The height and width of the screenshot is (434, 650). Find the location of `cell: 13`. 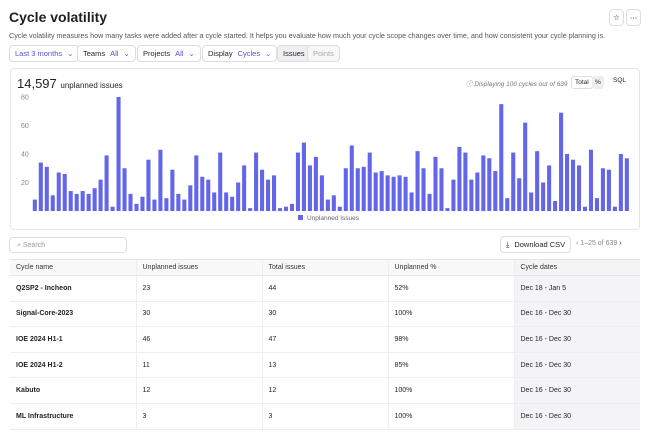

cell: 13 is located at coordinates (324, 365).